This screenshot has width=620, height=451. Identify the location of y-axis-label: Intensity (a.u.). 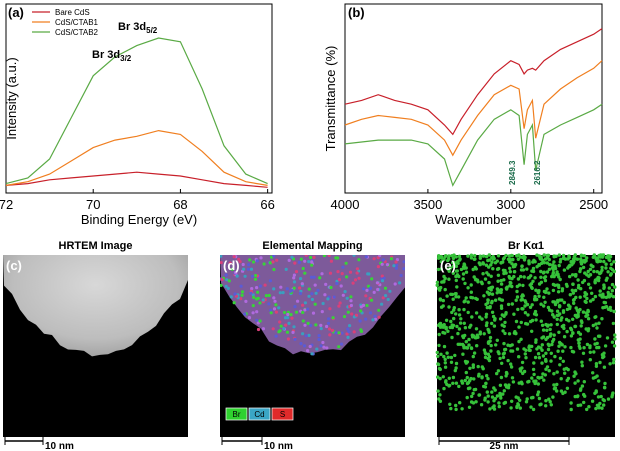
(11, 98).